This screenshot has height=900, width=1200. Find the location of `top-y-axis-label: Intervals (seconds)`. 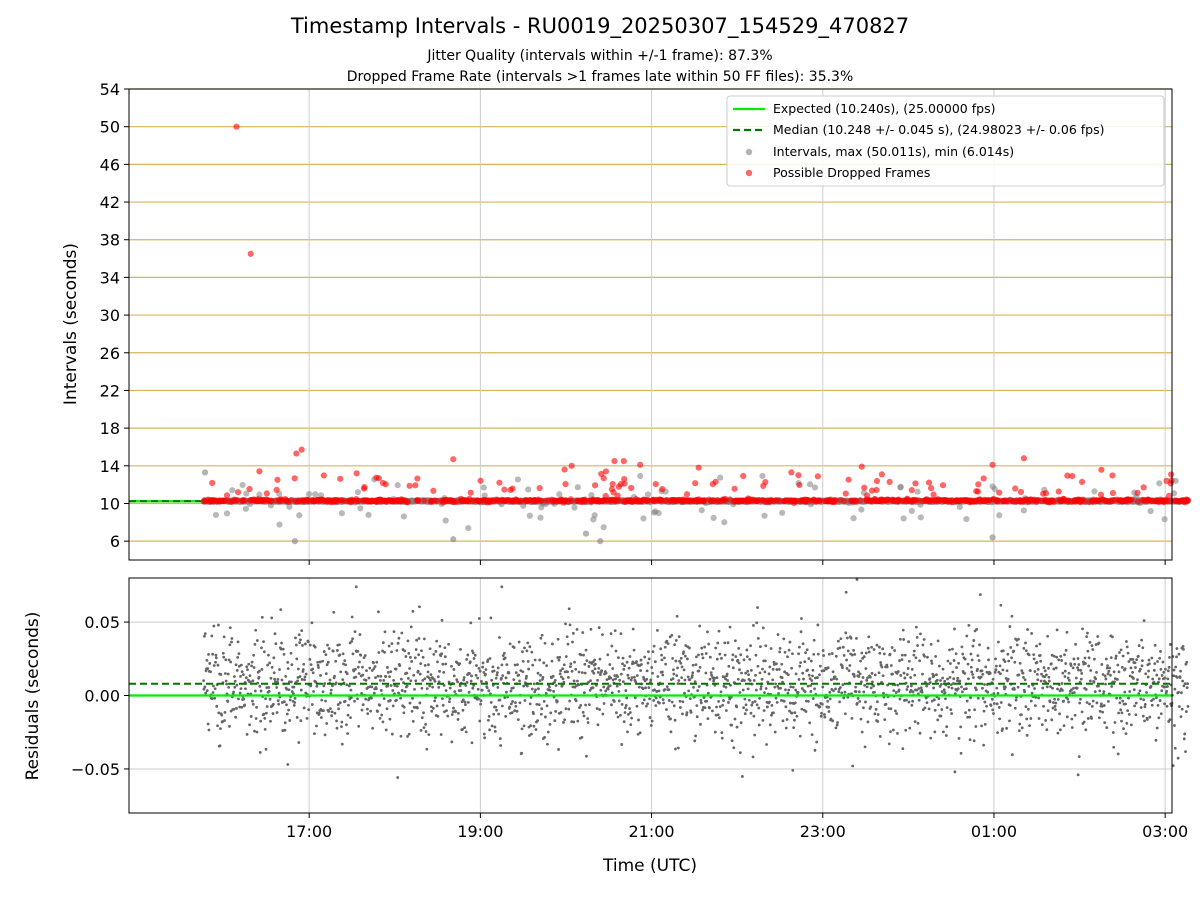

top-y-axis-label: Intervals (seconds) is located at coordinates (71, 324).